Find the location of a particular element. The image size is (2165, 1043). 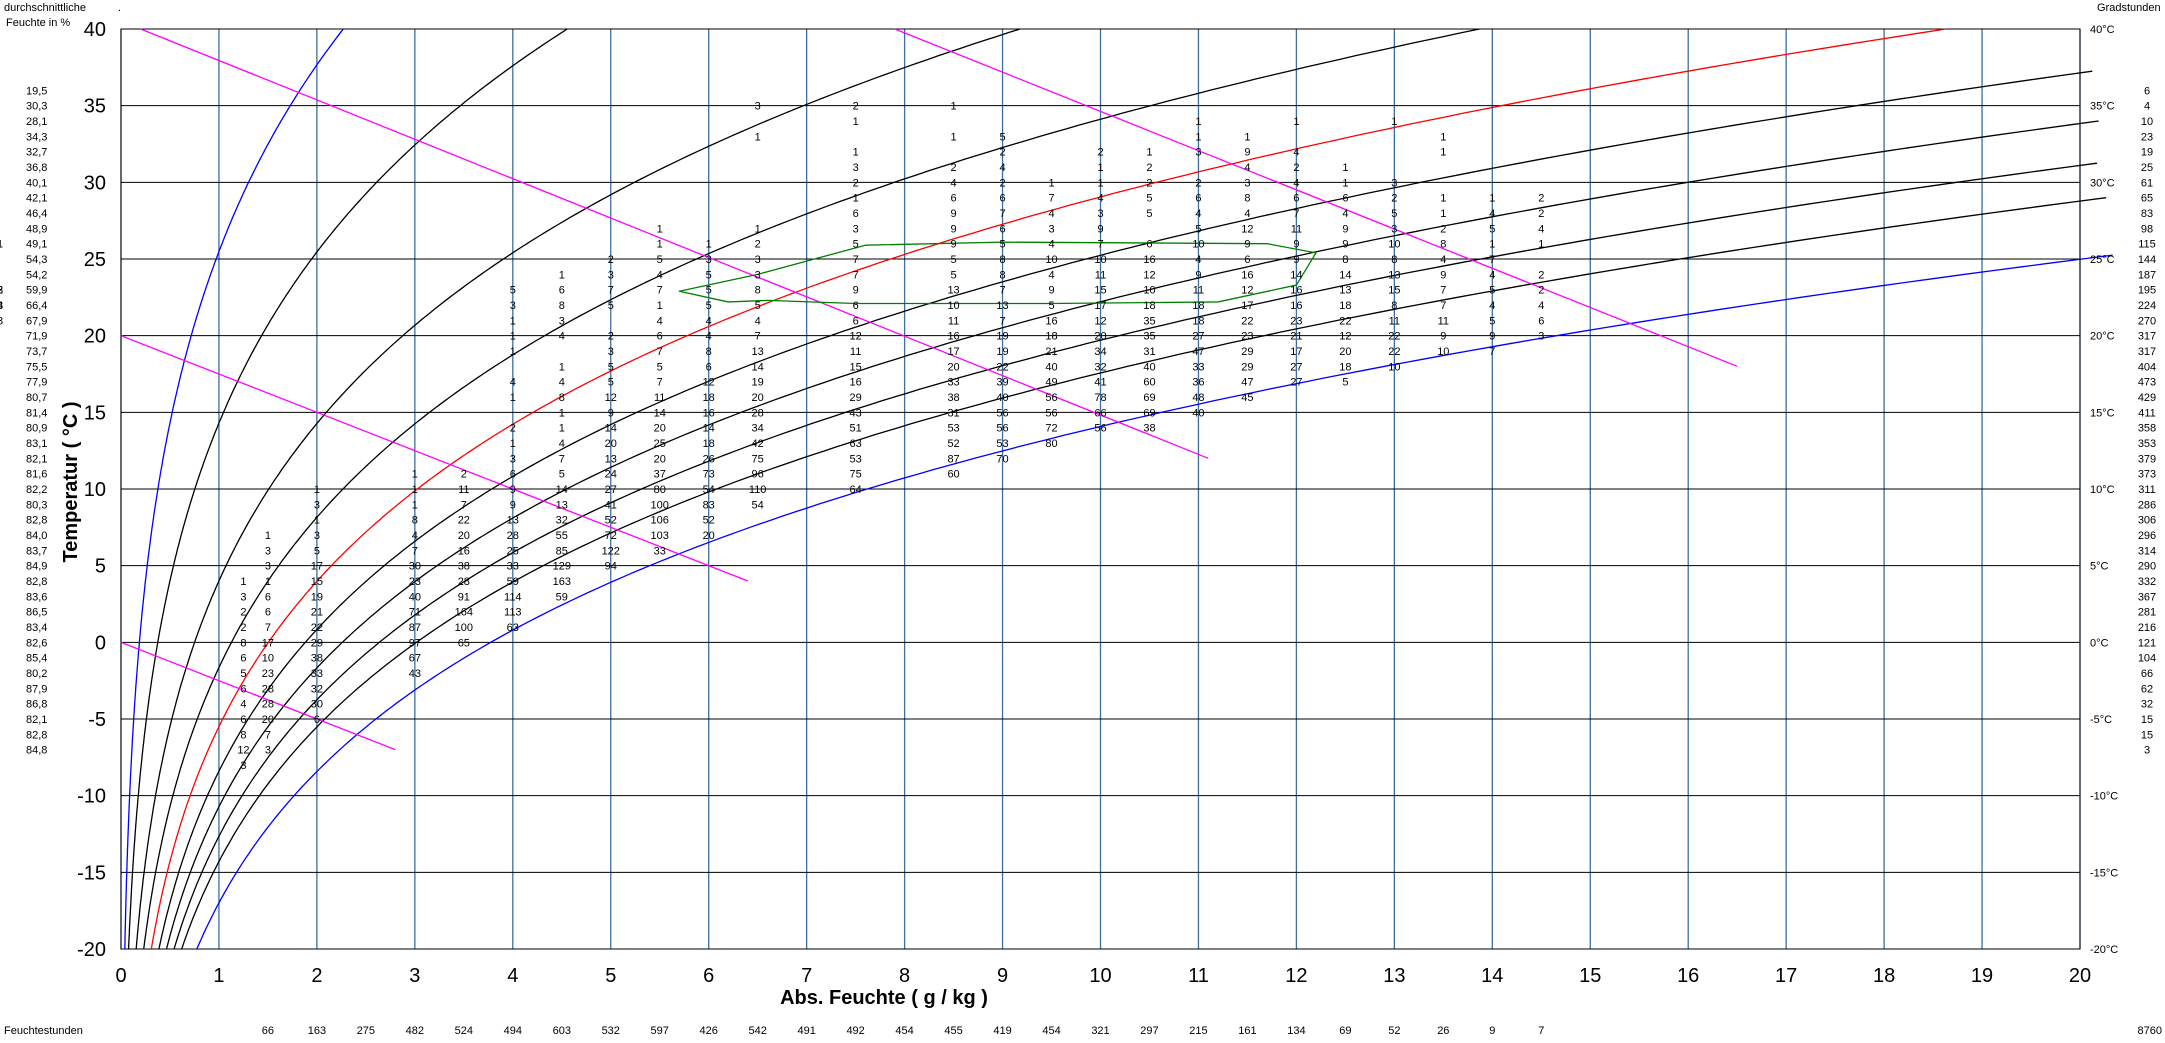

hour-count: 114 is located at coordinates (513, 597).